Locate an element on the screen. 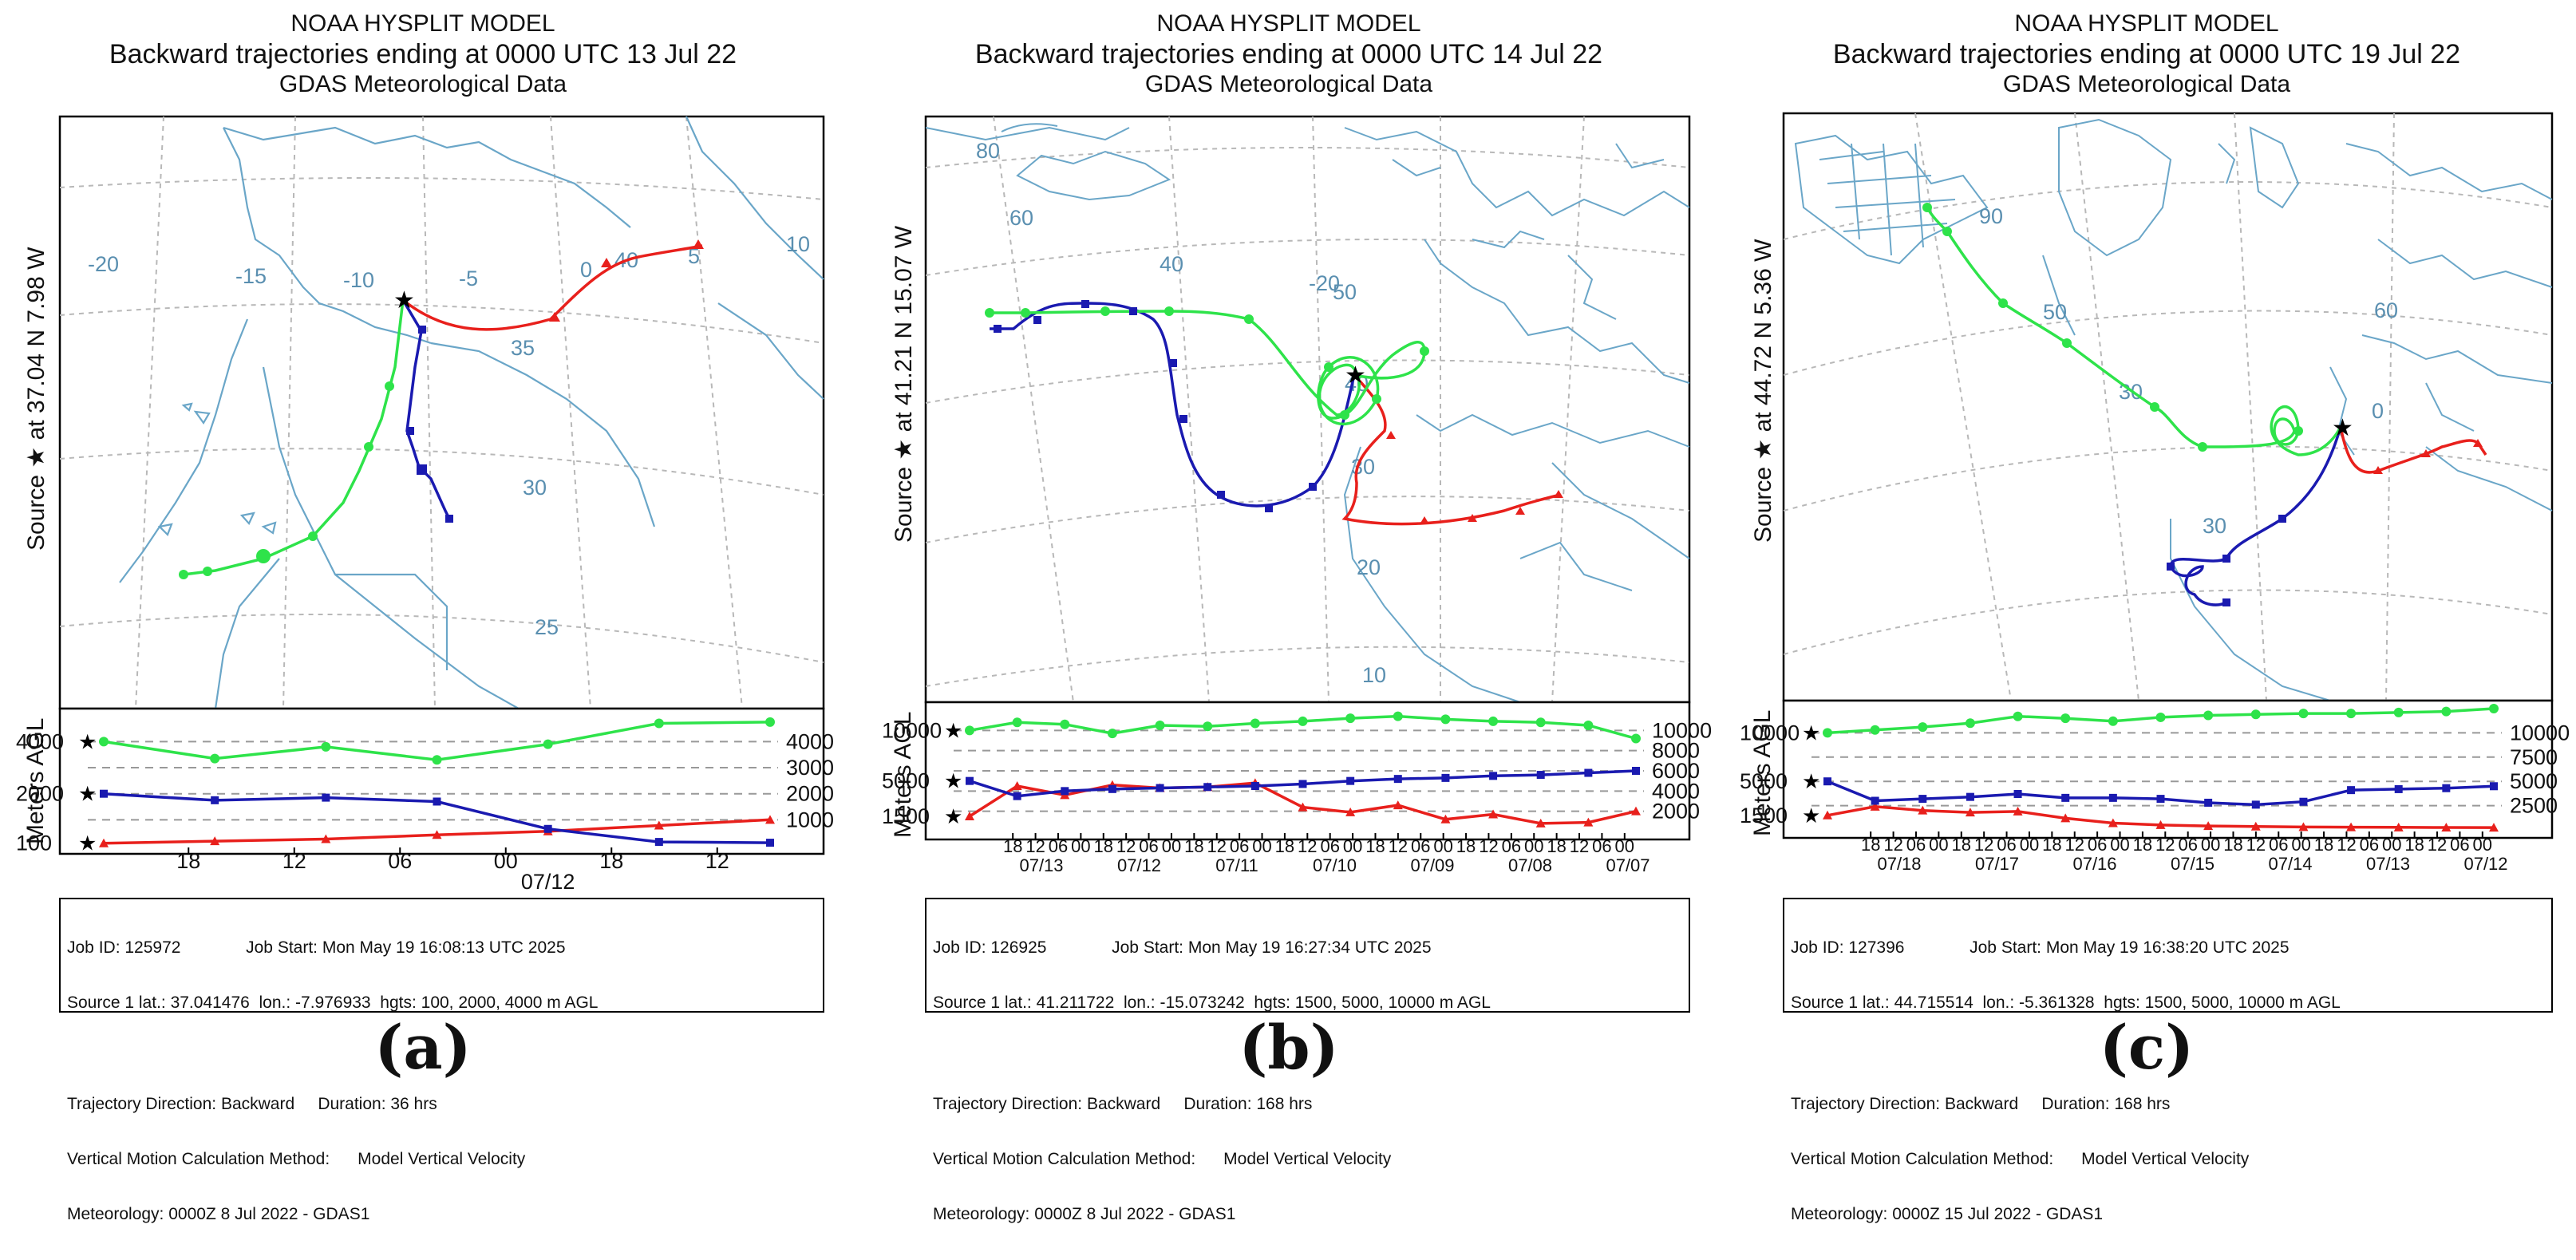  trajectory-5000m-markers is located at coordinates (1155, 406).